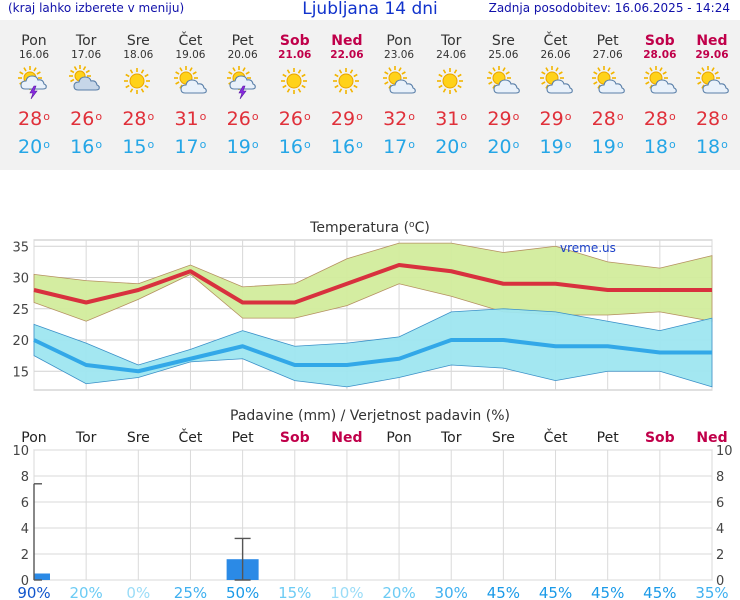 This screenshot has width=740, height=600. I want to click on precipitation-tick-label-right: 10, so click(724, 451).